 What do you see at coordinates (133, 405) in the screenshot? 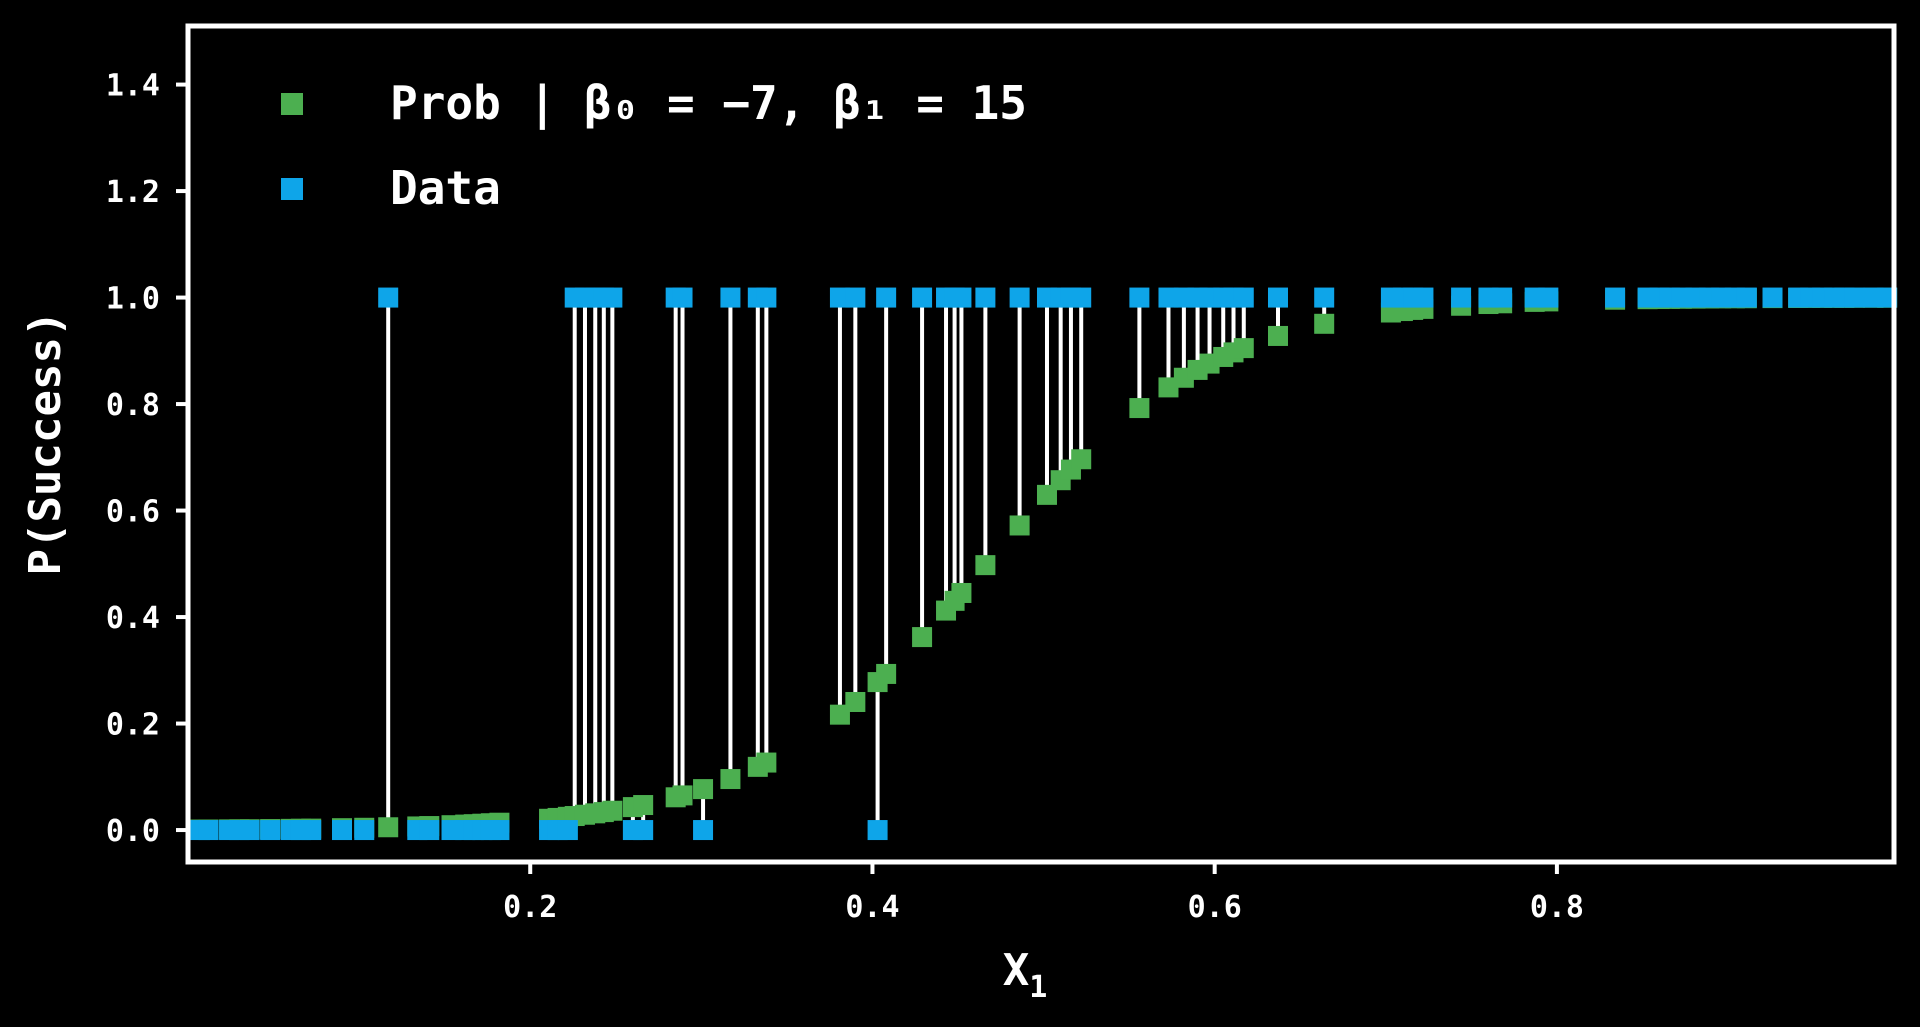
I see `y-tick-label: 0.8` at bounding box center [133, 405].